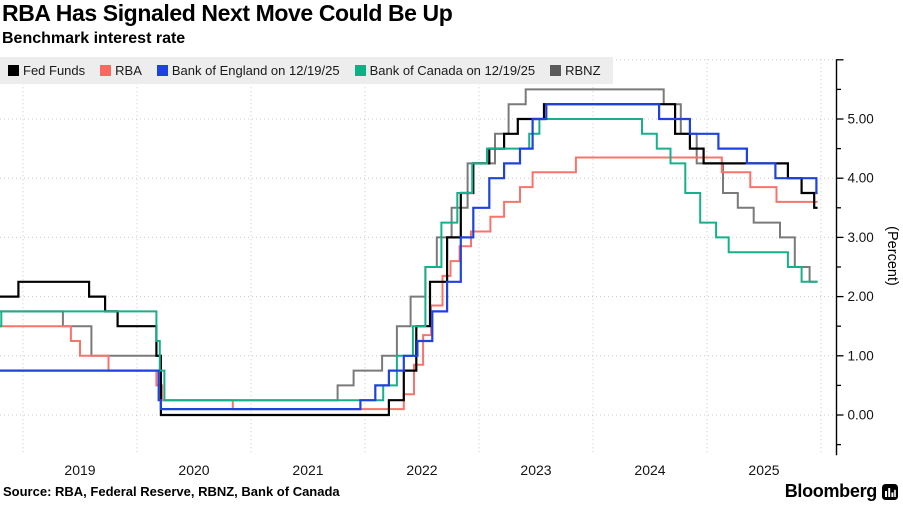 Image resolution: width=903 pixels, height=505 pixels. Describe the element at coordinates (861, 237) in the screenshot. I see `y-tick-label: 3.00` at that location.